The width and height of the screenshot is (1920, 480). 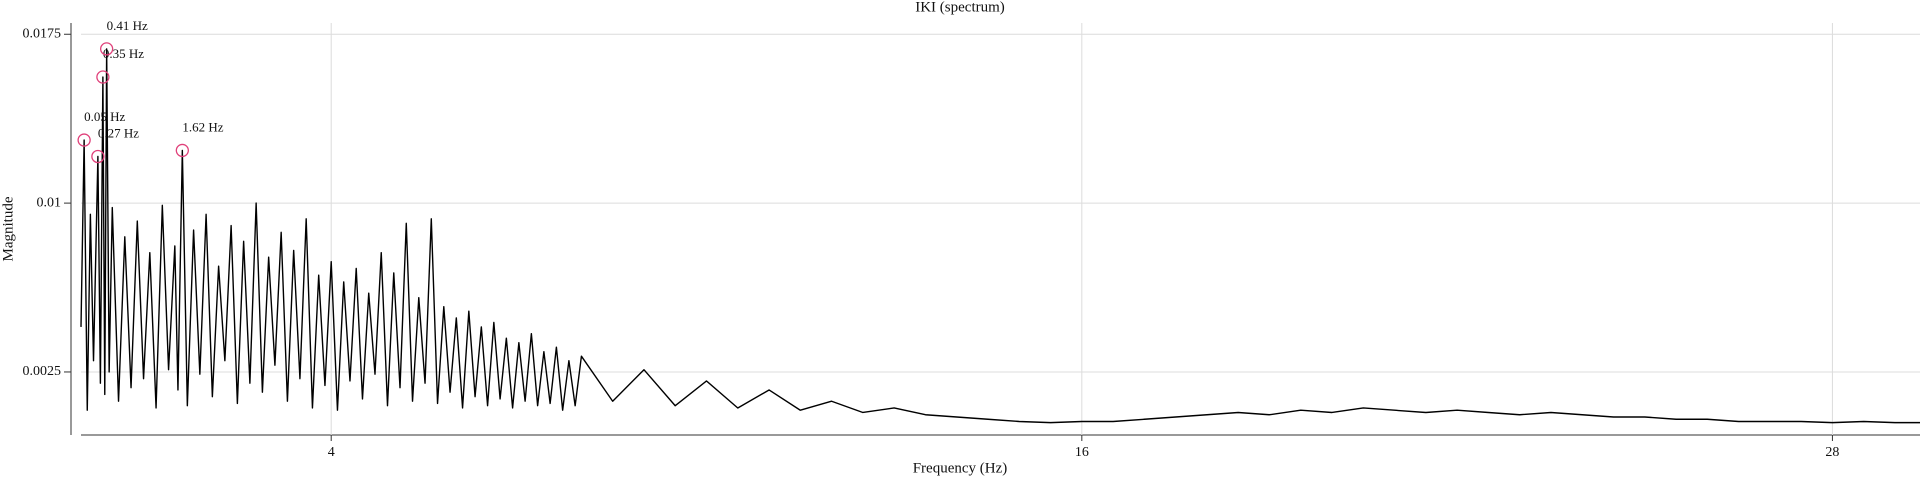 I want to click on peak-label: 0.05 Hz, so click(x=104, y=116).